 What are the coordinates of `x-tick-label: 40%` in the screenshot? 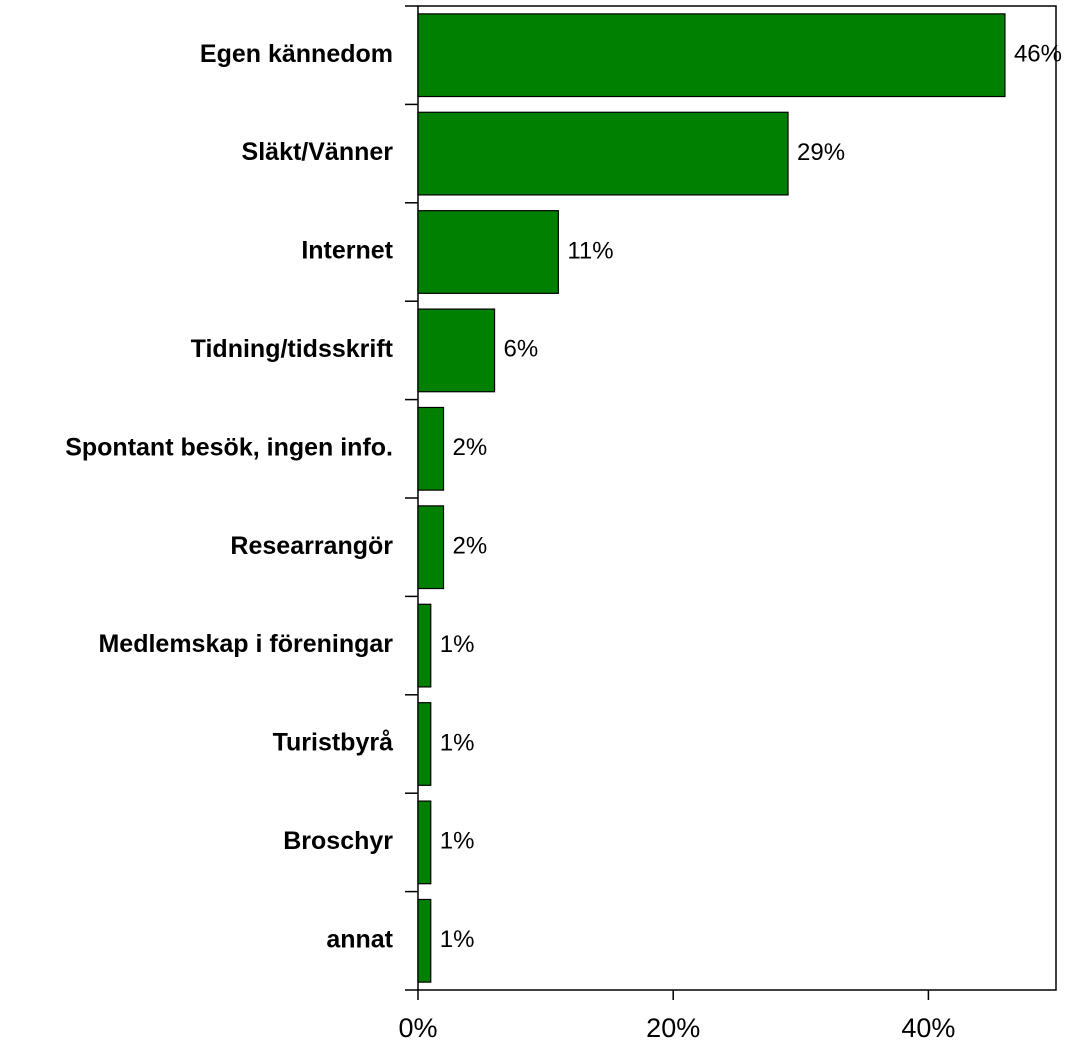 It's located at (928, 1028).